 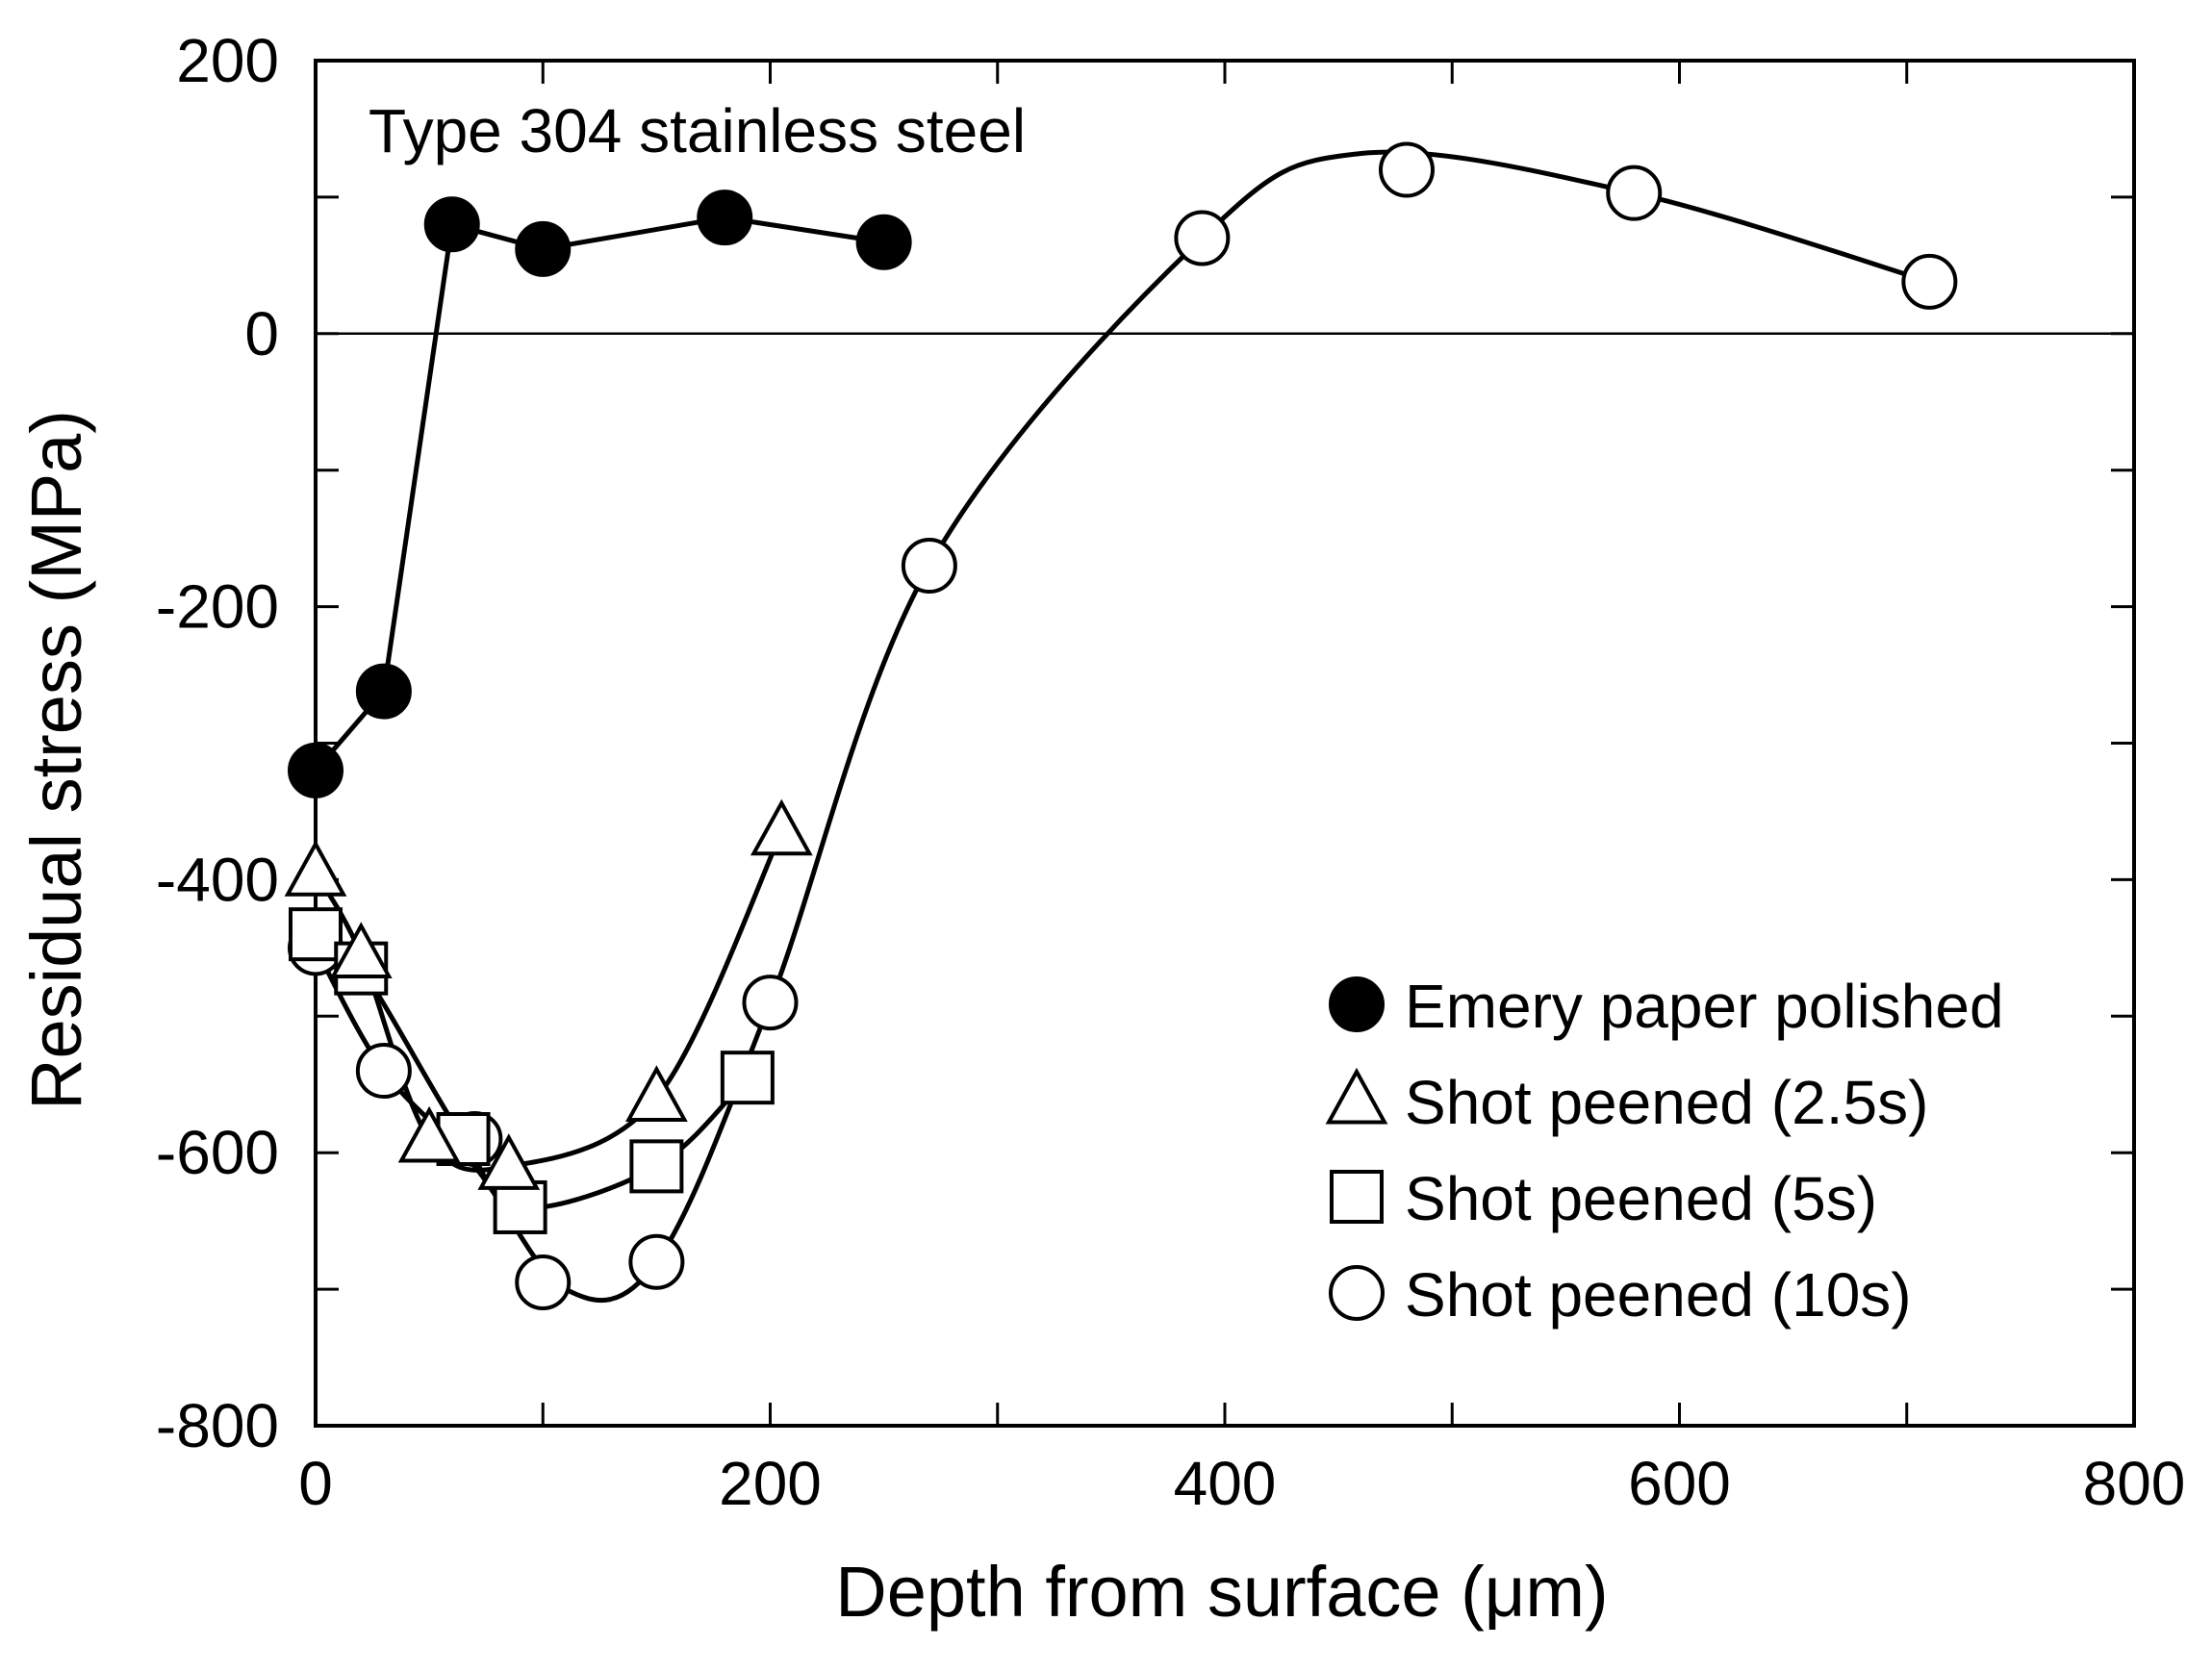 I want to click on y-tick-label: -600, so click(x=217, y=1153).